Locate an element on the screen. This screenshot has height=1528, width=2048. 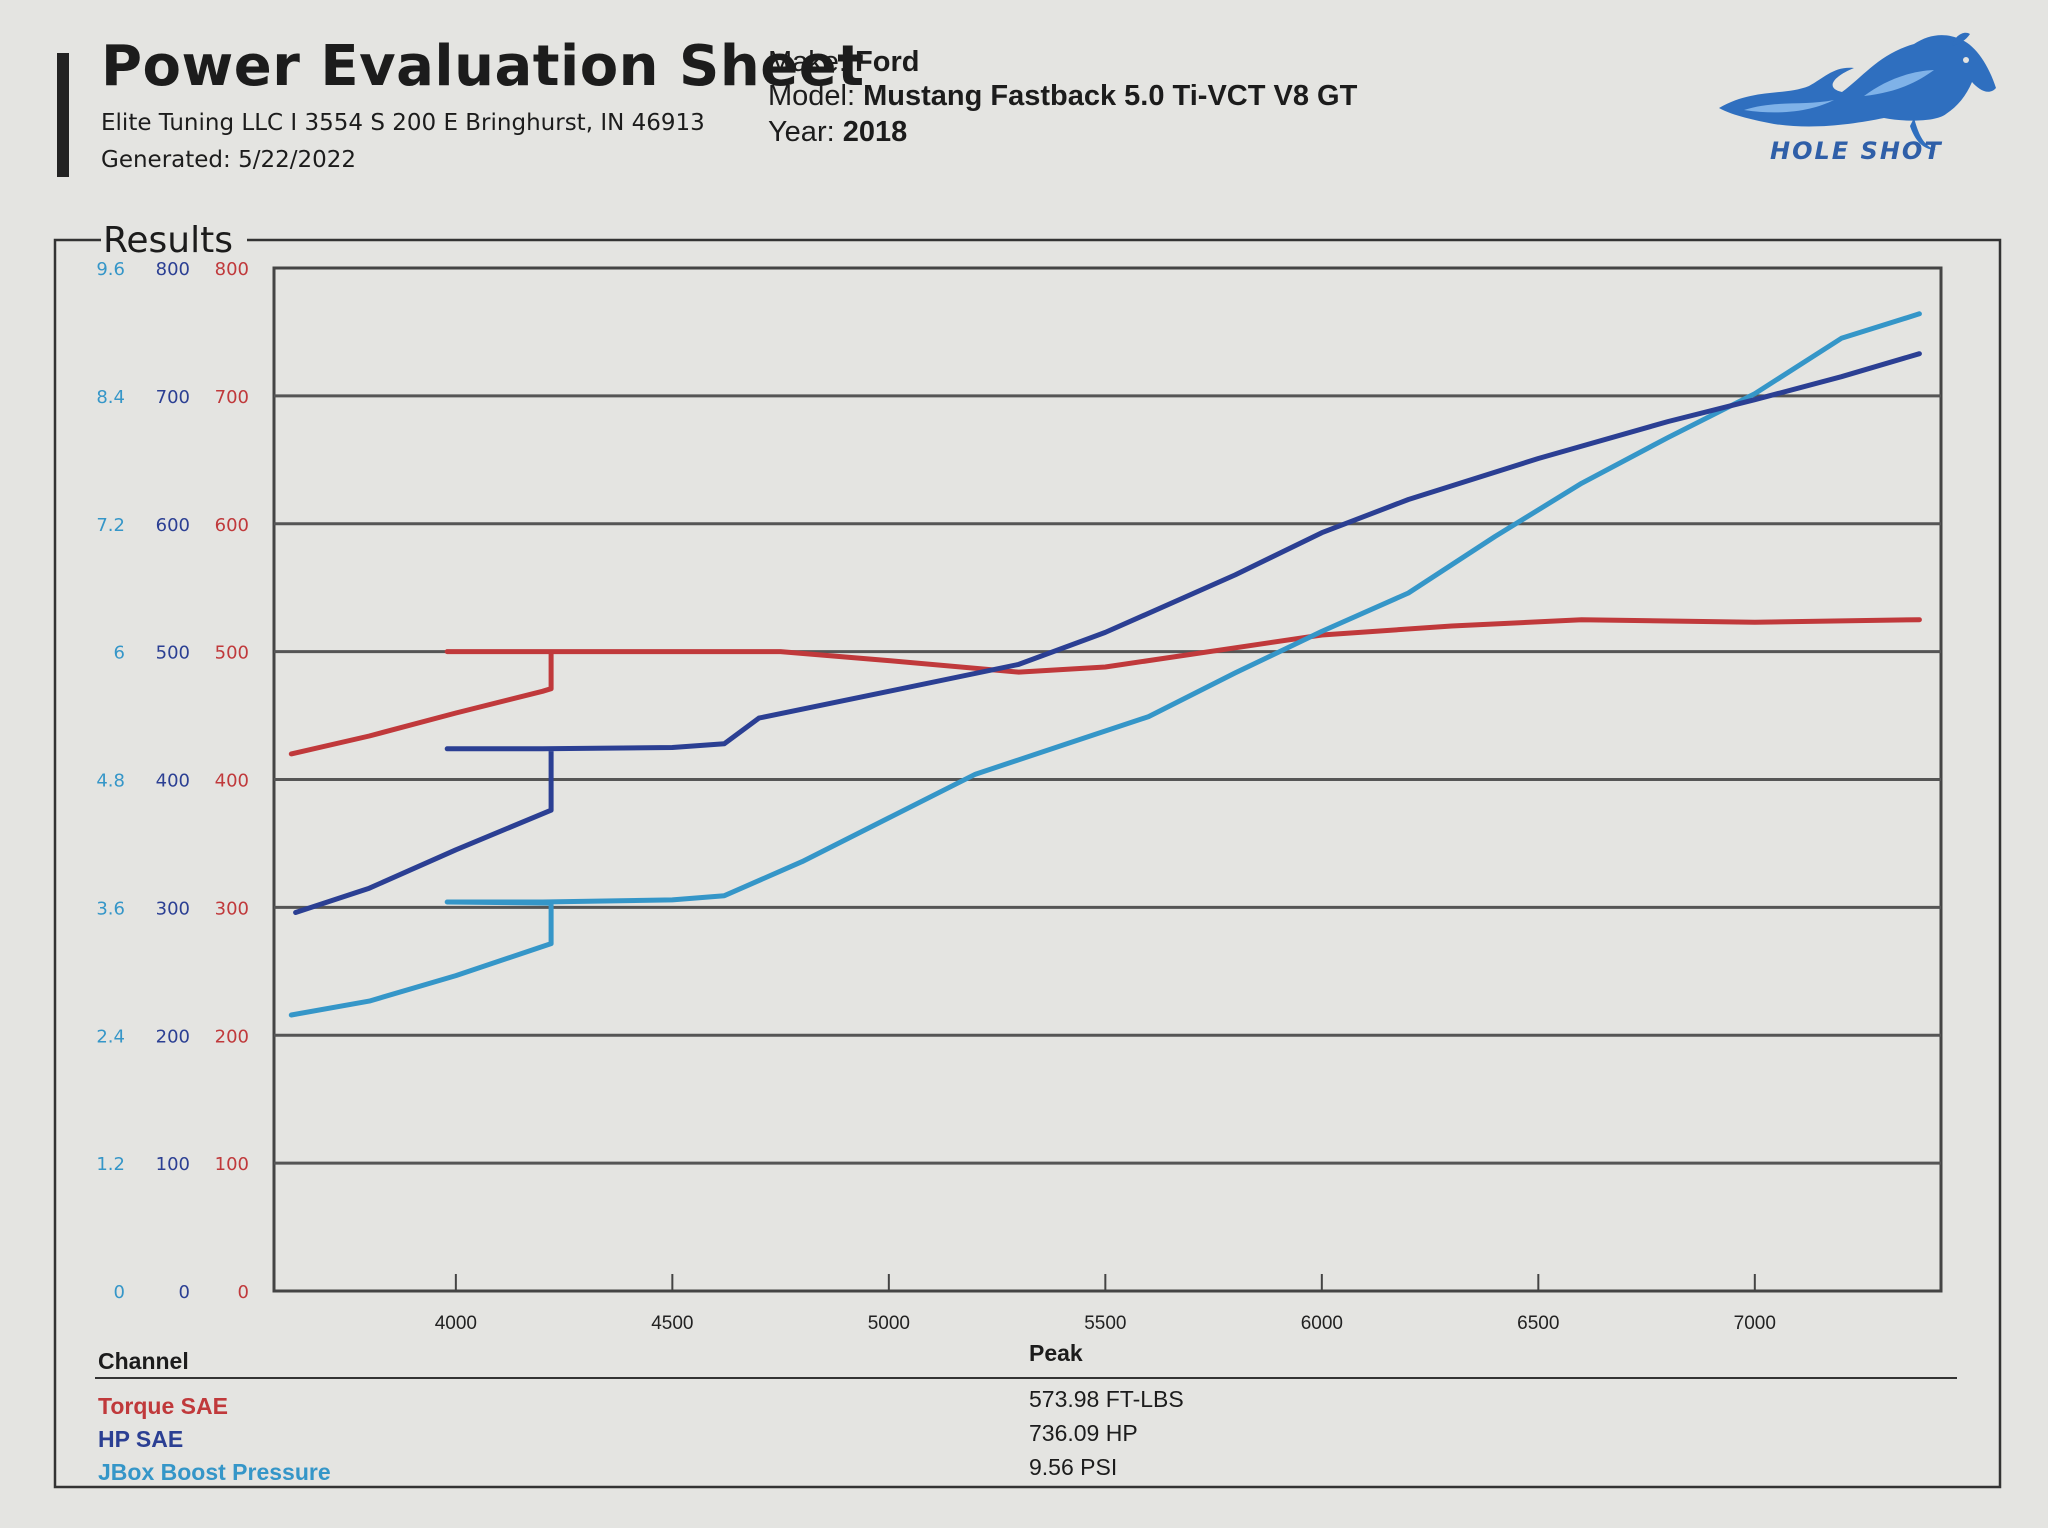
vehicle-model: Model: Mustang Fastback 5.0 Ti-VCT V8 GT is located at coordinates (1062, 96).